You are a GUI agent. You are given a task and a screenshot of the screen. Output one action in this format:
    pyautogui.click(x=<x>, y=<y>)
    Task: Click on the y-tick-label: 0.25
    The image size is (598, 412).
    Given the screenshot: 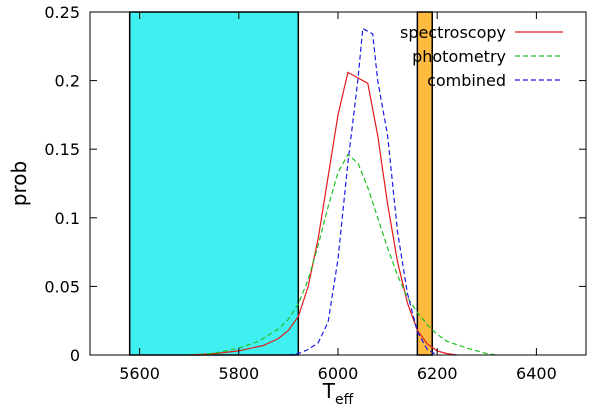 What is the action you would take?
    pyautogui.click(x=62, y=12)
    